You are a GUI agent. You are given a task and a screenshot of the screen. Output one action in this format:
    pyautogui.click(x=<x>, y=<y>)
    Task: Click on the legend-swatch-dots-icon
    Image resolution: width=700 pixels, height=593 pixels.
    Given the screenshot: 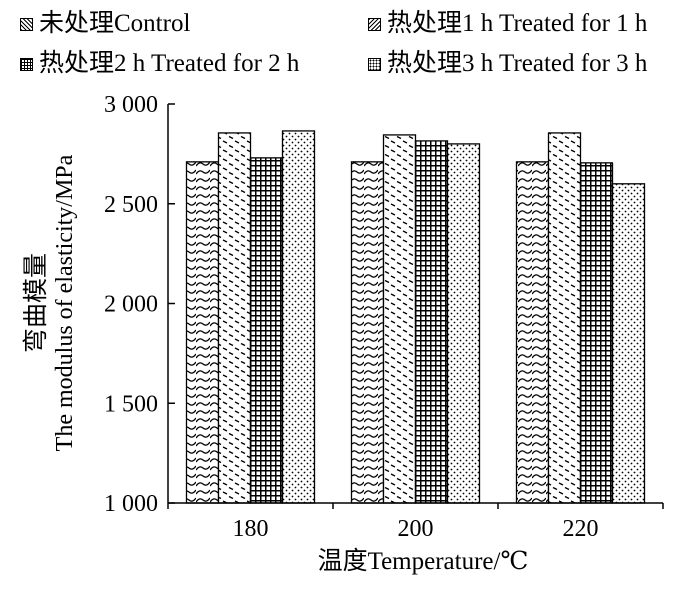 What is the action you would take?
    pyautogui.click(x=374, y=64)
    